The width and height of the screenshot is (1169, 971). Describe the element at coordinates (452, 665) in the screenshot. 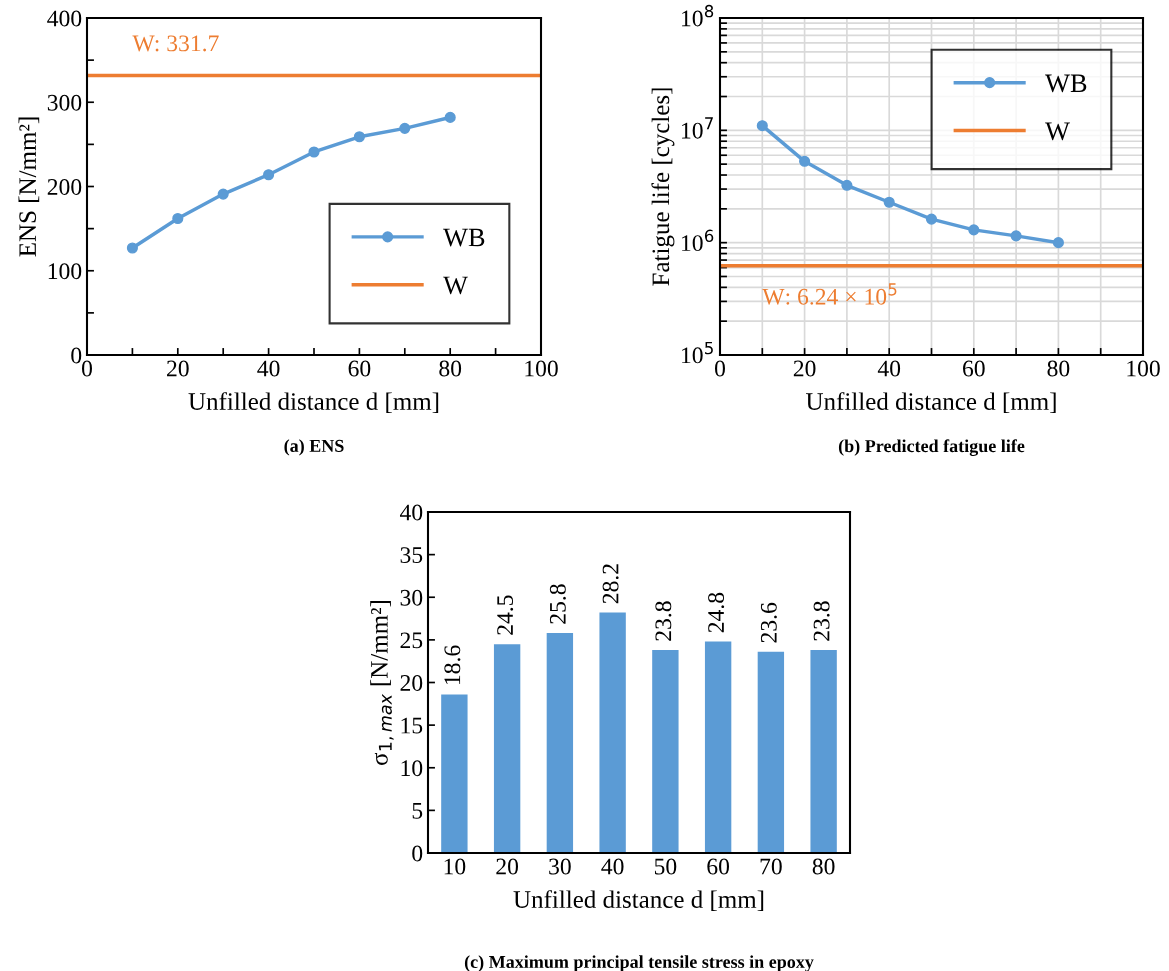

I see `data-label: 18.6` at that location.